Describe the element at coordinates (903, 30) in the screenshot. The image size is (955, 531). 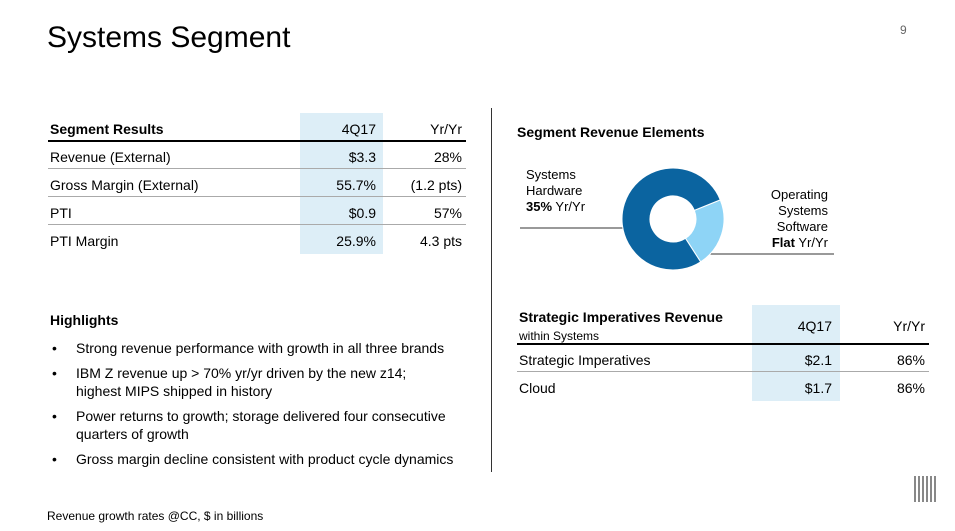
I see `page-number: 9` at that location.